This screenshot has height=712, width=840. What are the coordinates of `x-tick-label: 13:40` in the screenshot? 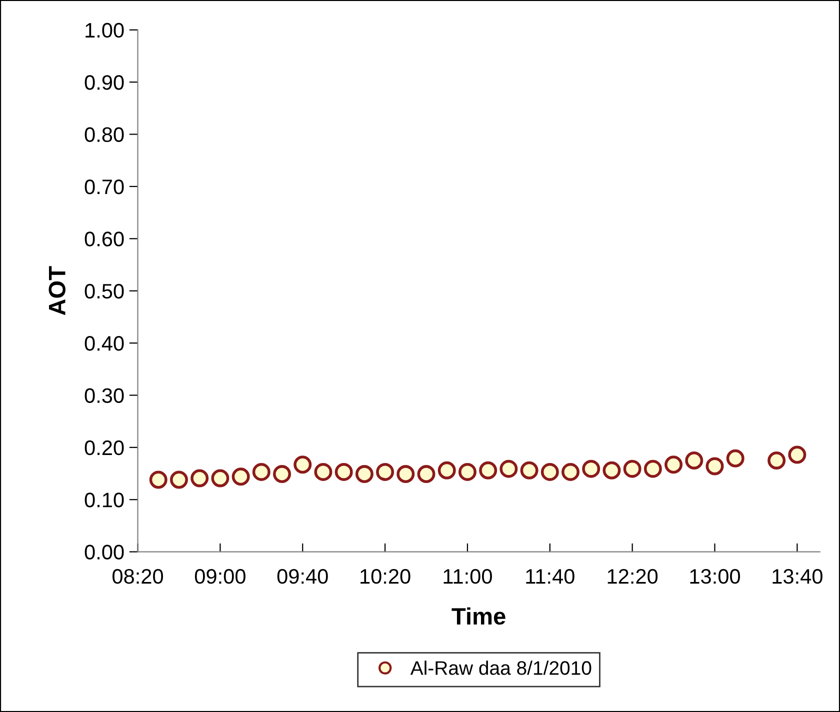 It's located at (797, 576).